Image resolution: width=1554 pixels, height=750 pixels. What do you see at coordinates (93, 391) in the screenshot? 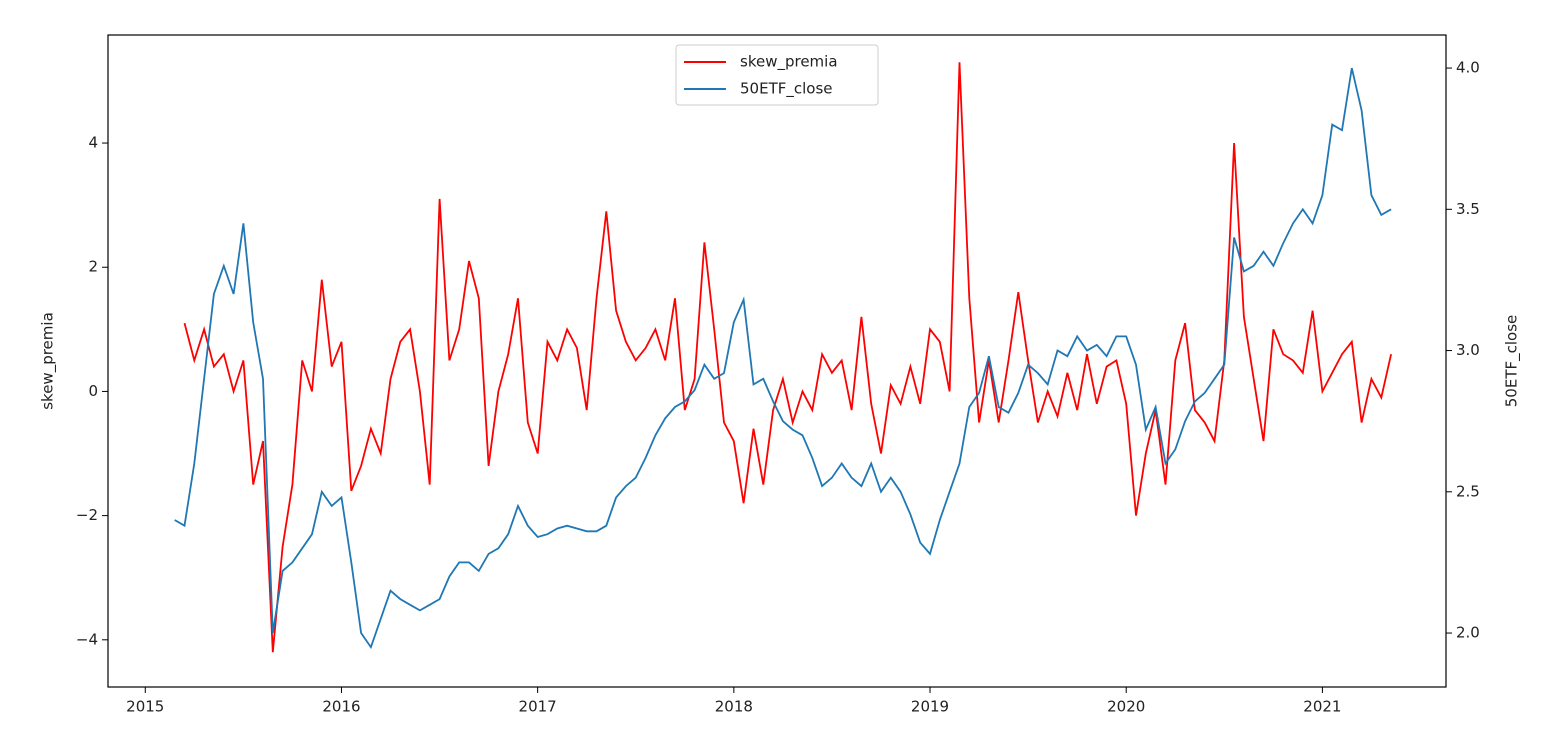
I see `y-tick-label: 0` at bounding box center [93, 391].